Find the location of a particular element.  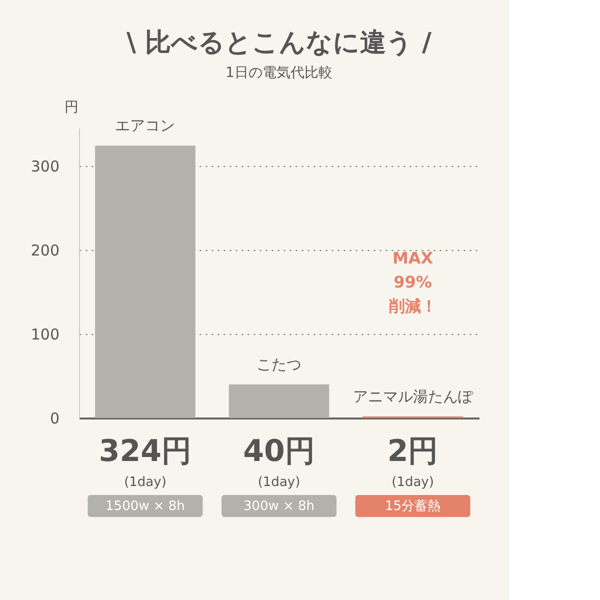

x-tick-label: アニマル湯たんぽ is located at coordinates (413, 396).